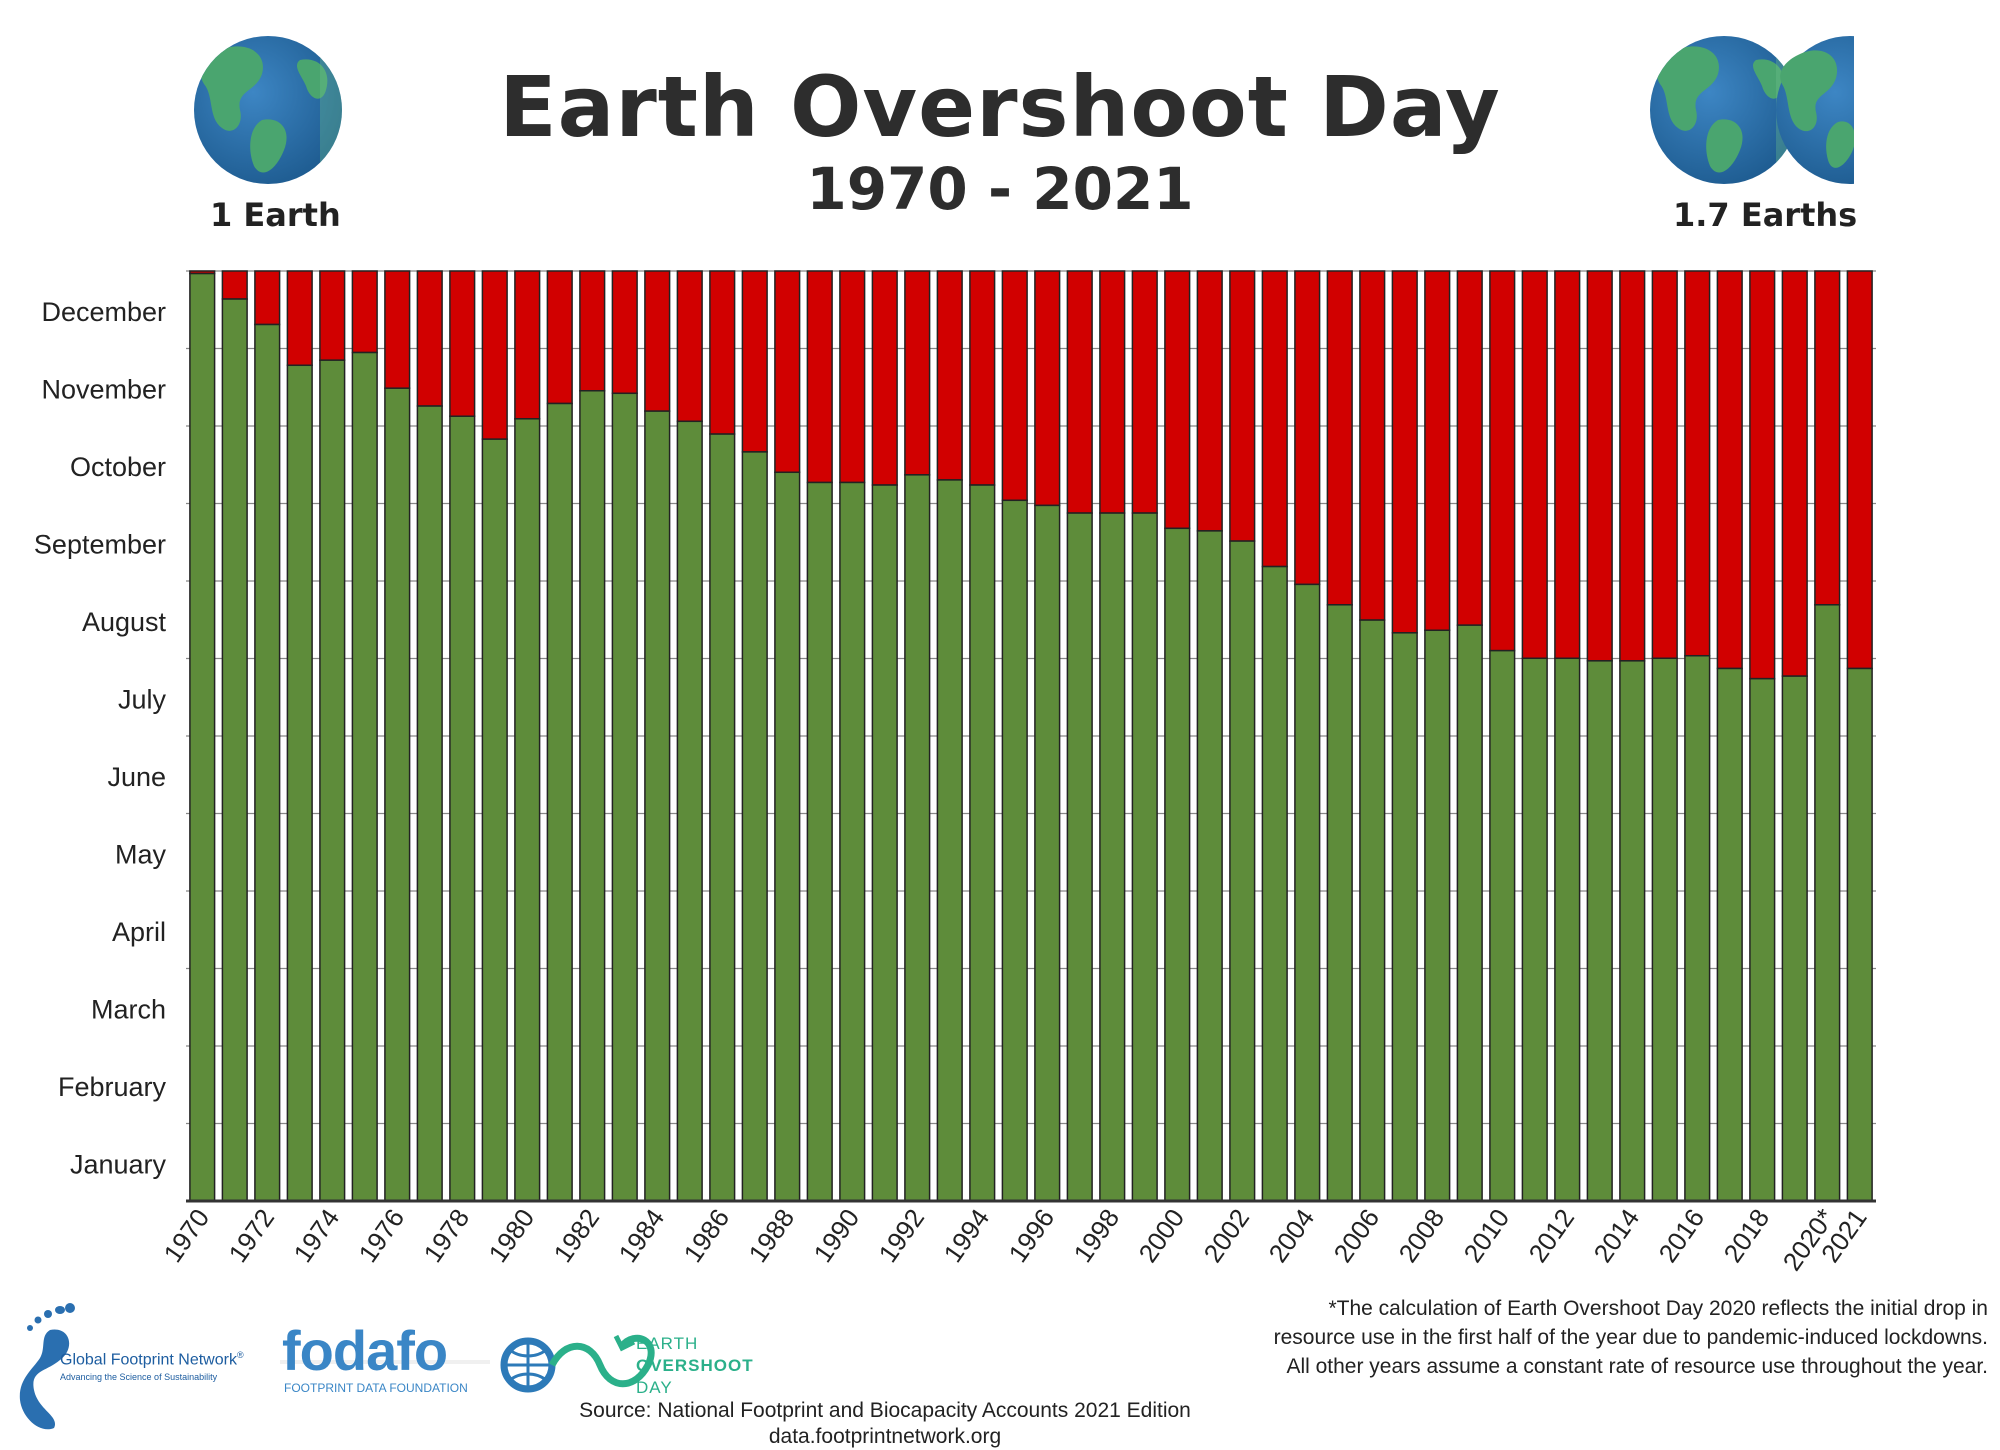  What do you see at coordinates (1664, 929) in the screenshot?
I see `bar-2015` at bounding box center [1664, 929].